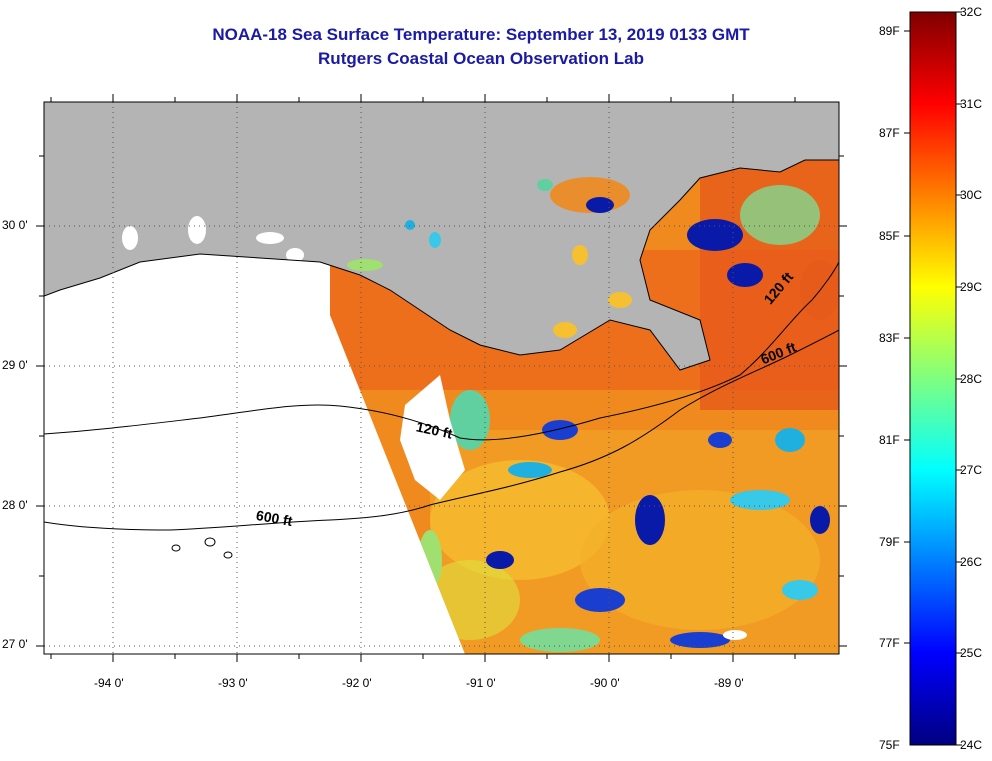 The image size is (992, 761). Describe the element at coordinates (109, 683) in the screenshot. I see `lon-label-94: -94 0'` at that location.